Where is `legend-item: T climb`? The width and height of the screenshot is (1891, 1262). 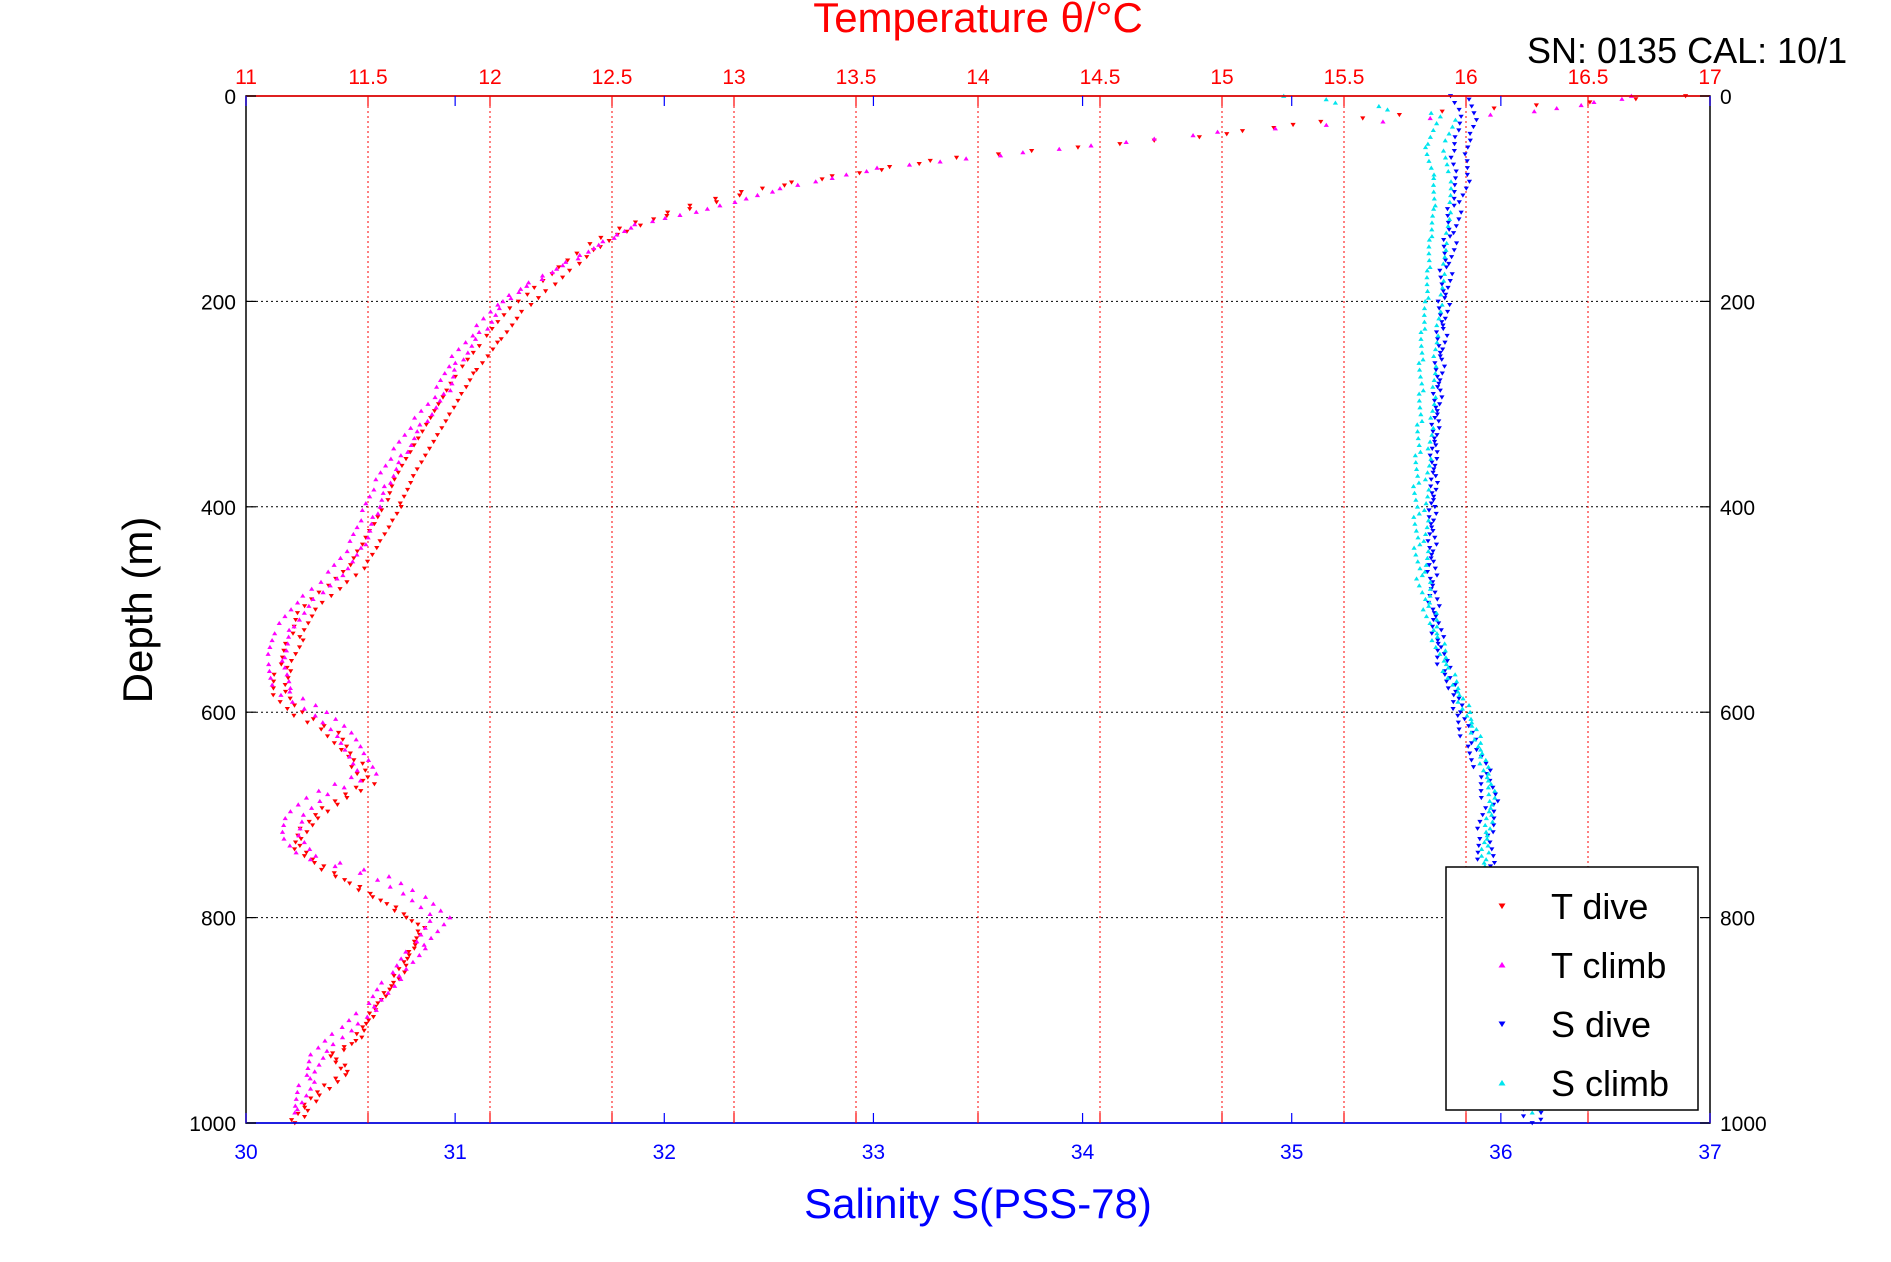
legend-item: T climb is located at coordinates (1582, 965).